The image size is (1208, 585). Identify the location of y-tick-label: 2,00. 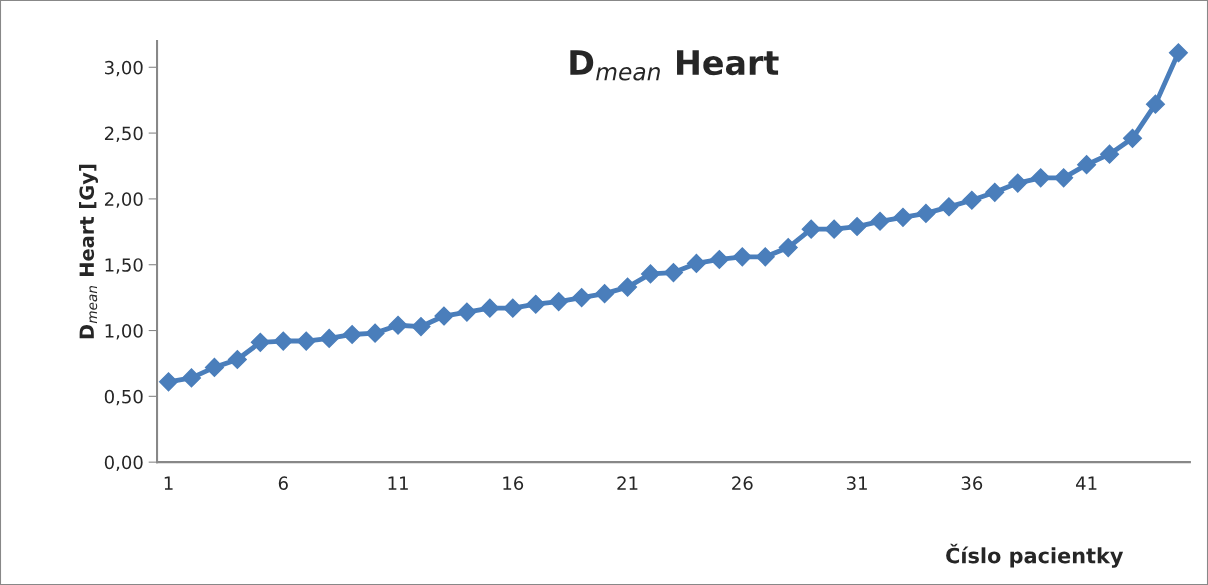
(123, 200).